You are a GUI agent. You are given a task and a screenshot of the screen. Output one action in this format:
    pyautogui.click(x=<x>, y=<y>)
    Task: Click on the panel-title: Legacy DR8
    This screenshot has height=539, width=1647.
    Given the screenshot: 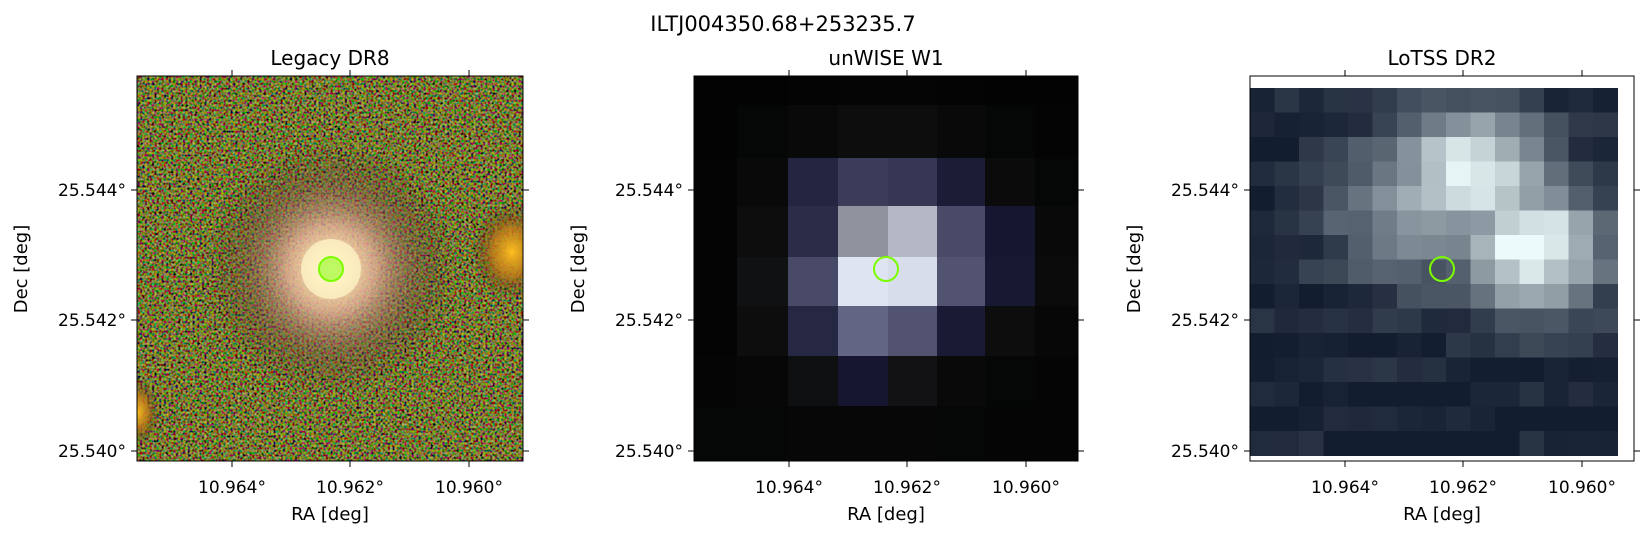 What is the action you would take?
    pyautogui.click(x=329, y=58)
    